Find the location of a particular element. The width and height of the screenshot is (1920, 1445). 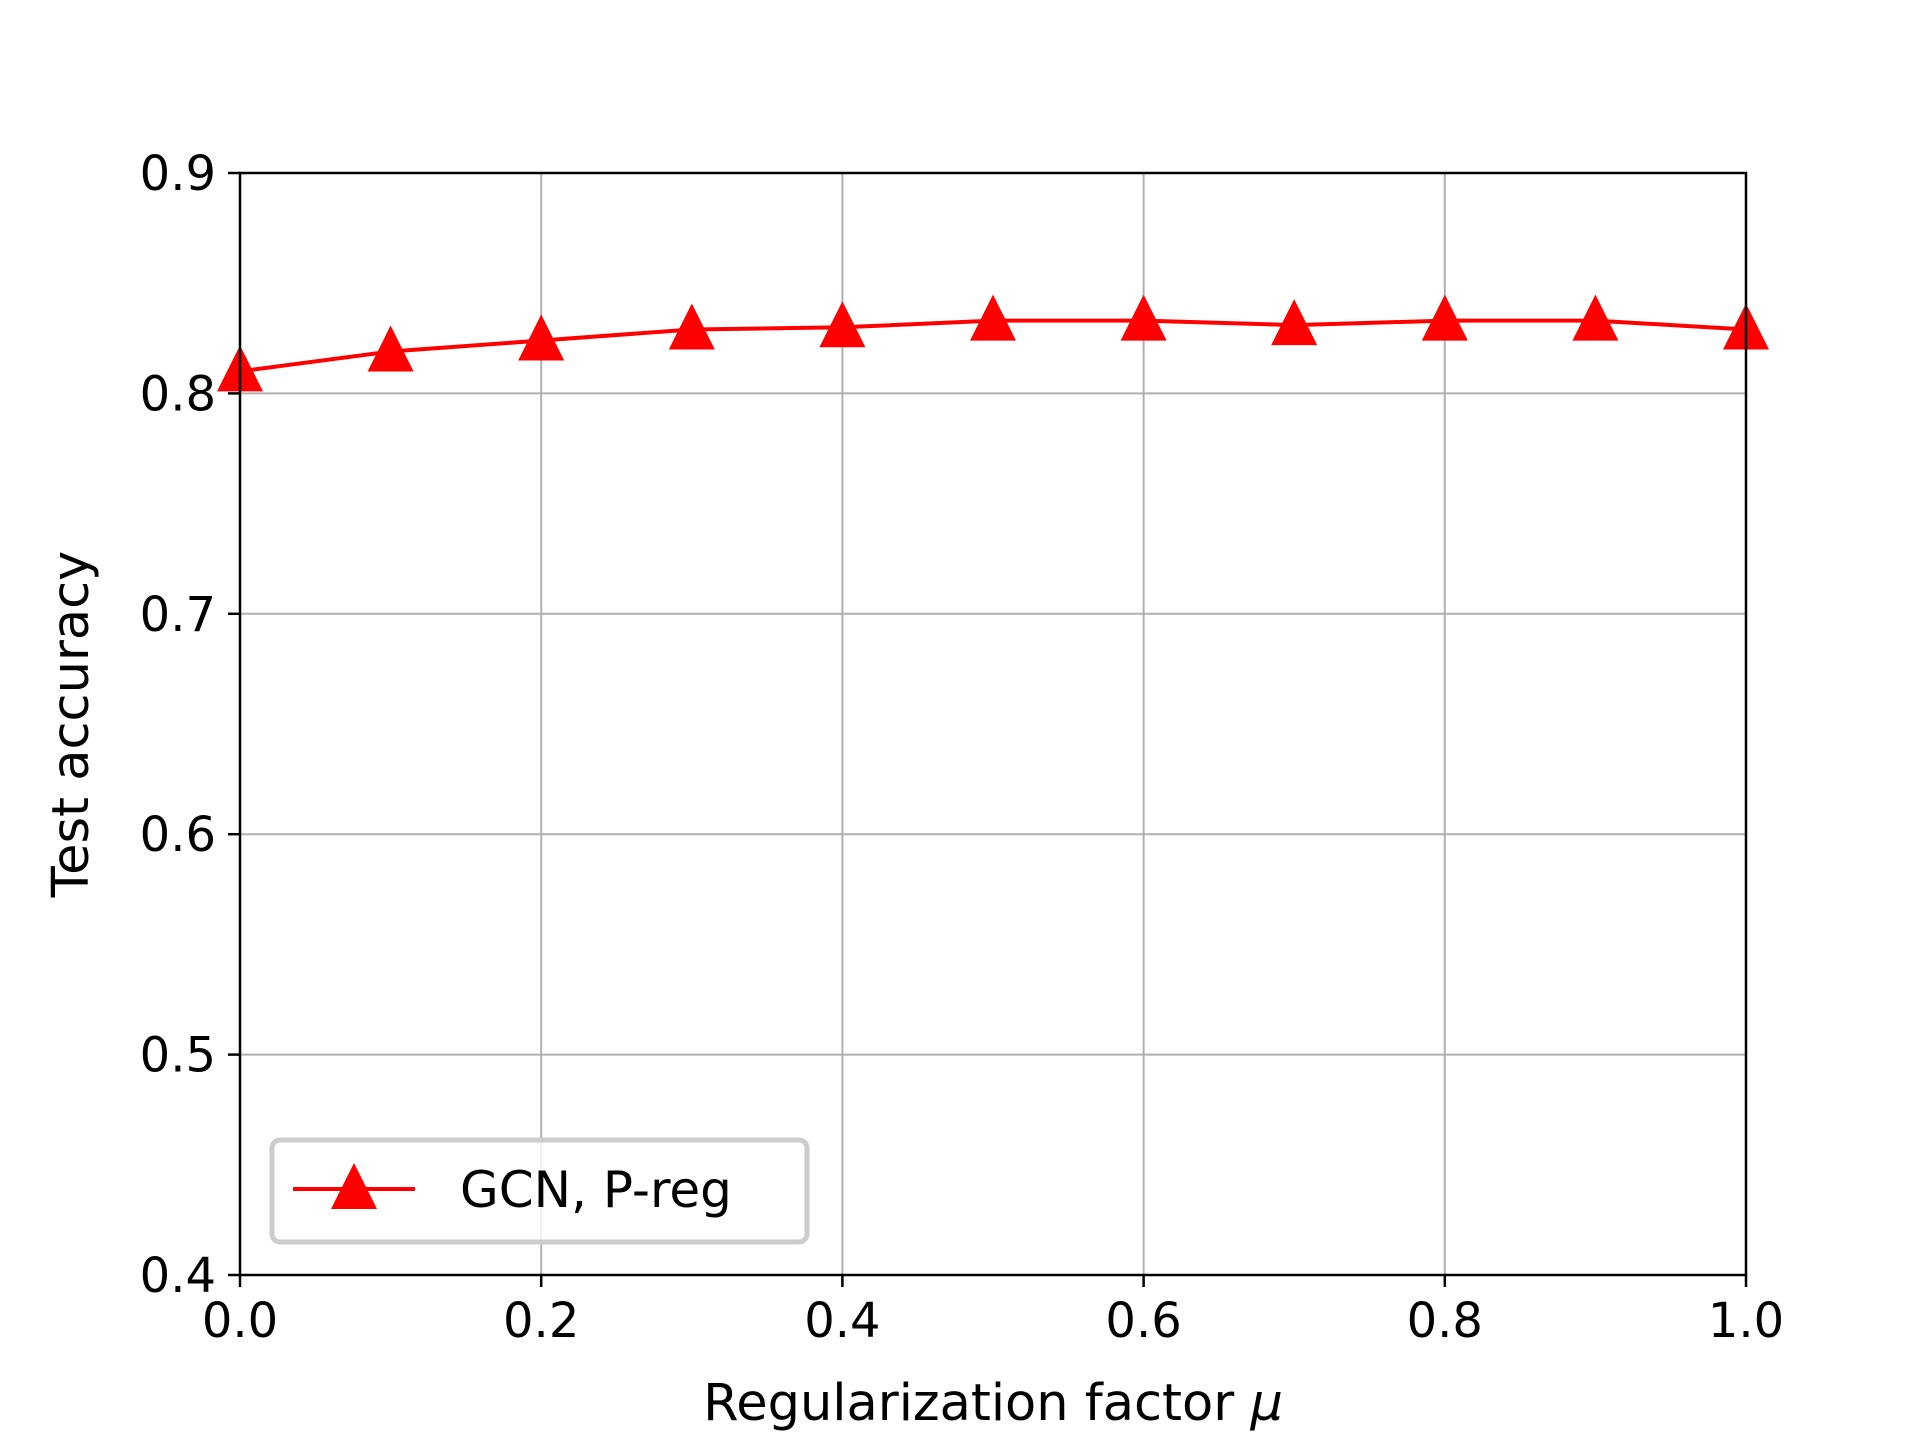

series-layer is located at coordinates (993, 343).